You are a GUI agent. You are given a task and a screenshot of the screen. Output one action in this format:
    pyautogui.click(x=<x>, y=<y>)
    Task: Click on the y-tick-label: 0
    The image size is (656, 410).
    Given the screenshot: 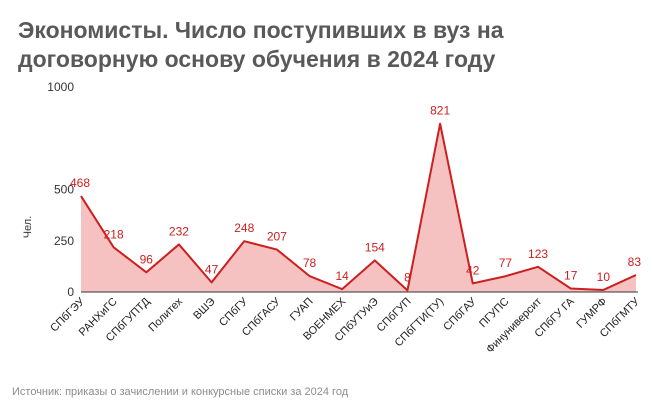 What is the action you would take?
    pyautogui.click(x=70, y=292)
    